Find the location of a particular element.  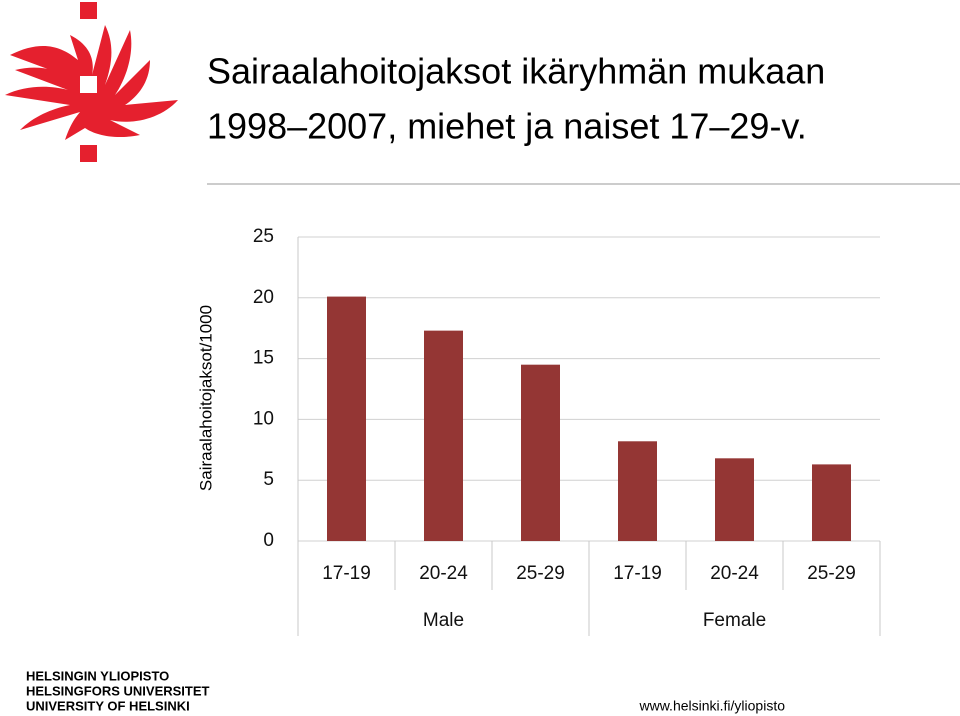

group-label: Male is located at coordinates (443, 620).